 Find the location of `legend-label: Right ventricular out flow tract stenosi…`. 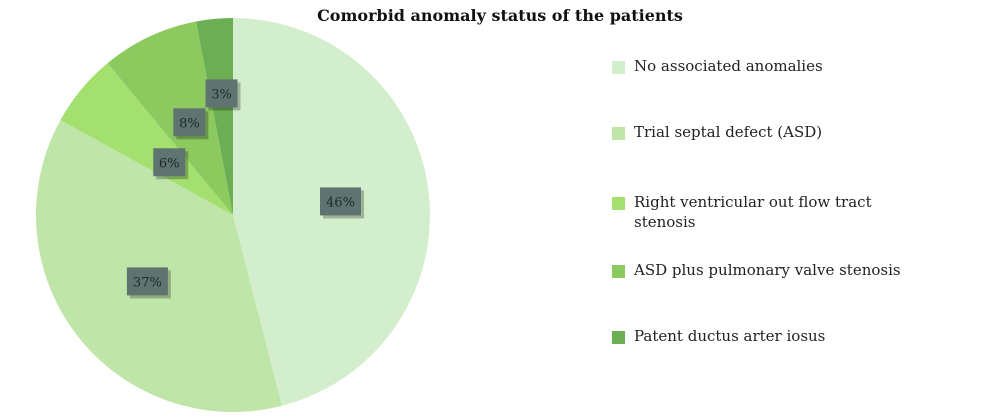

legend-label: Right ventricular out flow tract stenosi… is located at coordinates (753, 212).